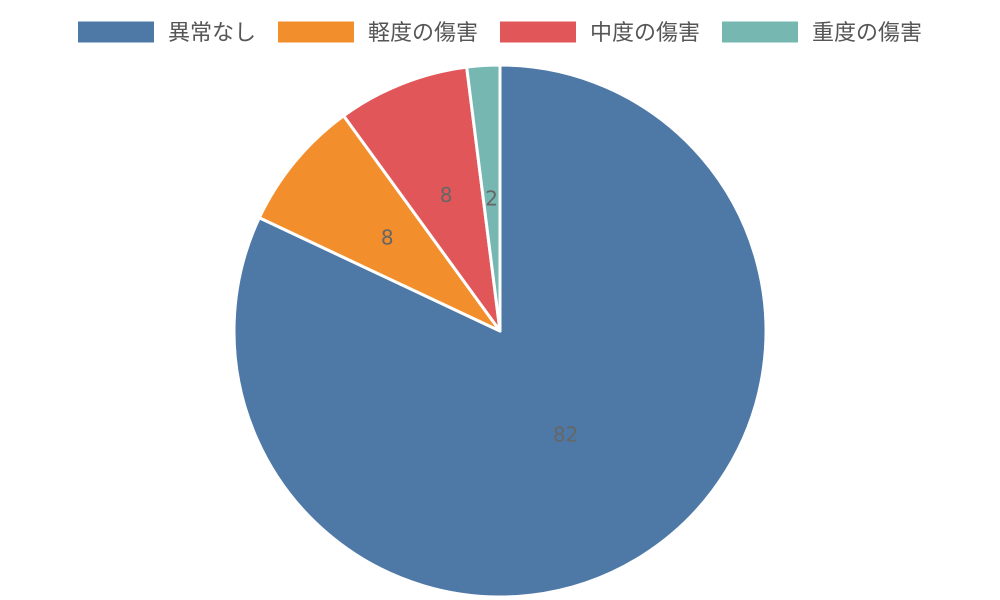 The image size is (1000, 600). What do you see at coordinates (491, 198) in the screenshot?
I see `pie-data-label-3: 2` at bounding box center [491, 198].